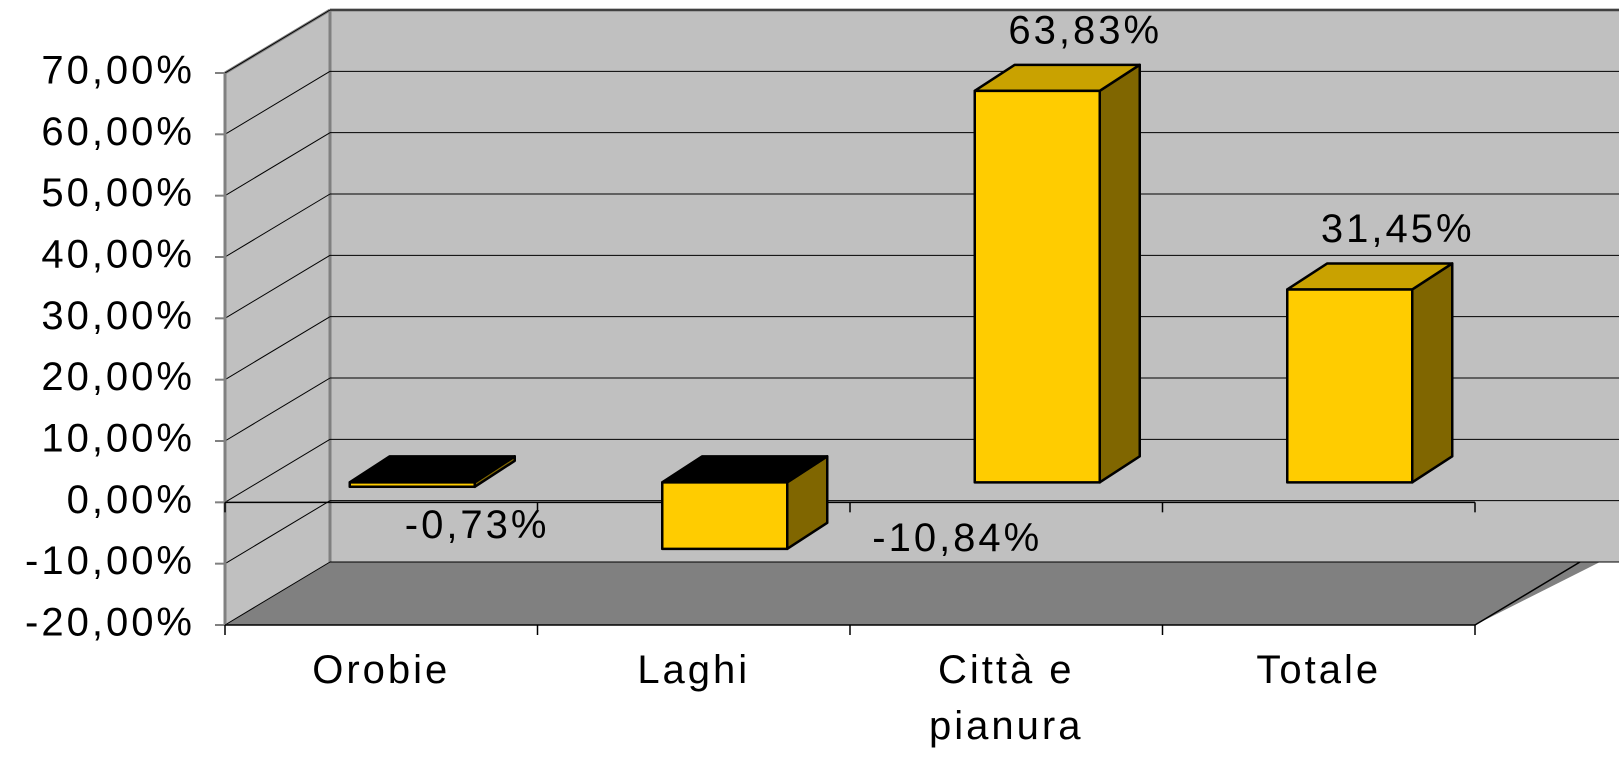 The width and height of the screenshot is (1619, 769). What do you see at coordinates (957, 538) in the screenshot?
I see `data-label: -10,84%` at bounding box center [957, 538].